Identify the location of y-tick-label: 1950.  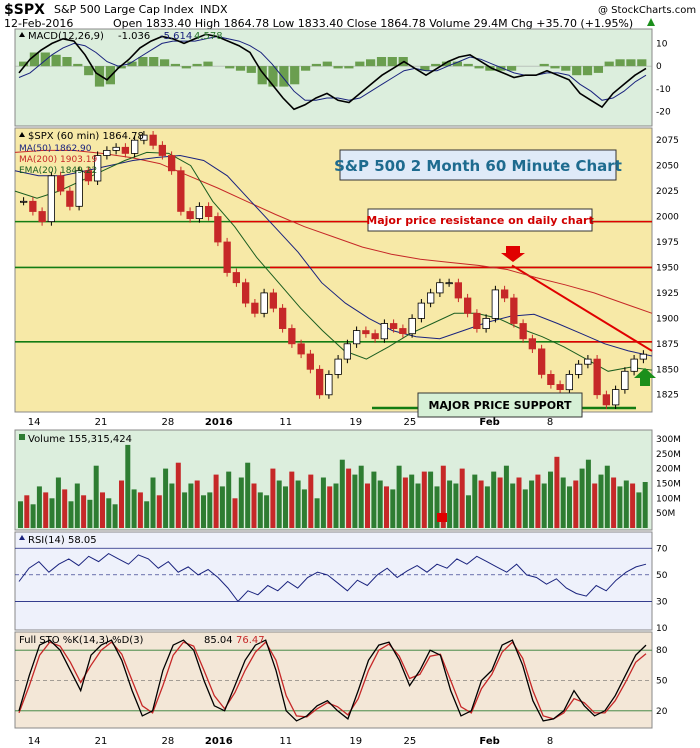
(667, 269).